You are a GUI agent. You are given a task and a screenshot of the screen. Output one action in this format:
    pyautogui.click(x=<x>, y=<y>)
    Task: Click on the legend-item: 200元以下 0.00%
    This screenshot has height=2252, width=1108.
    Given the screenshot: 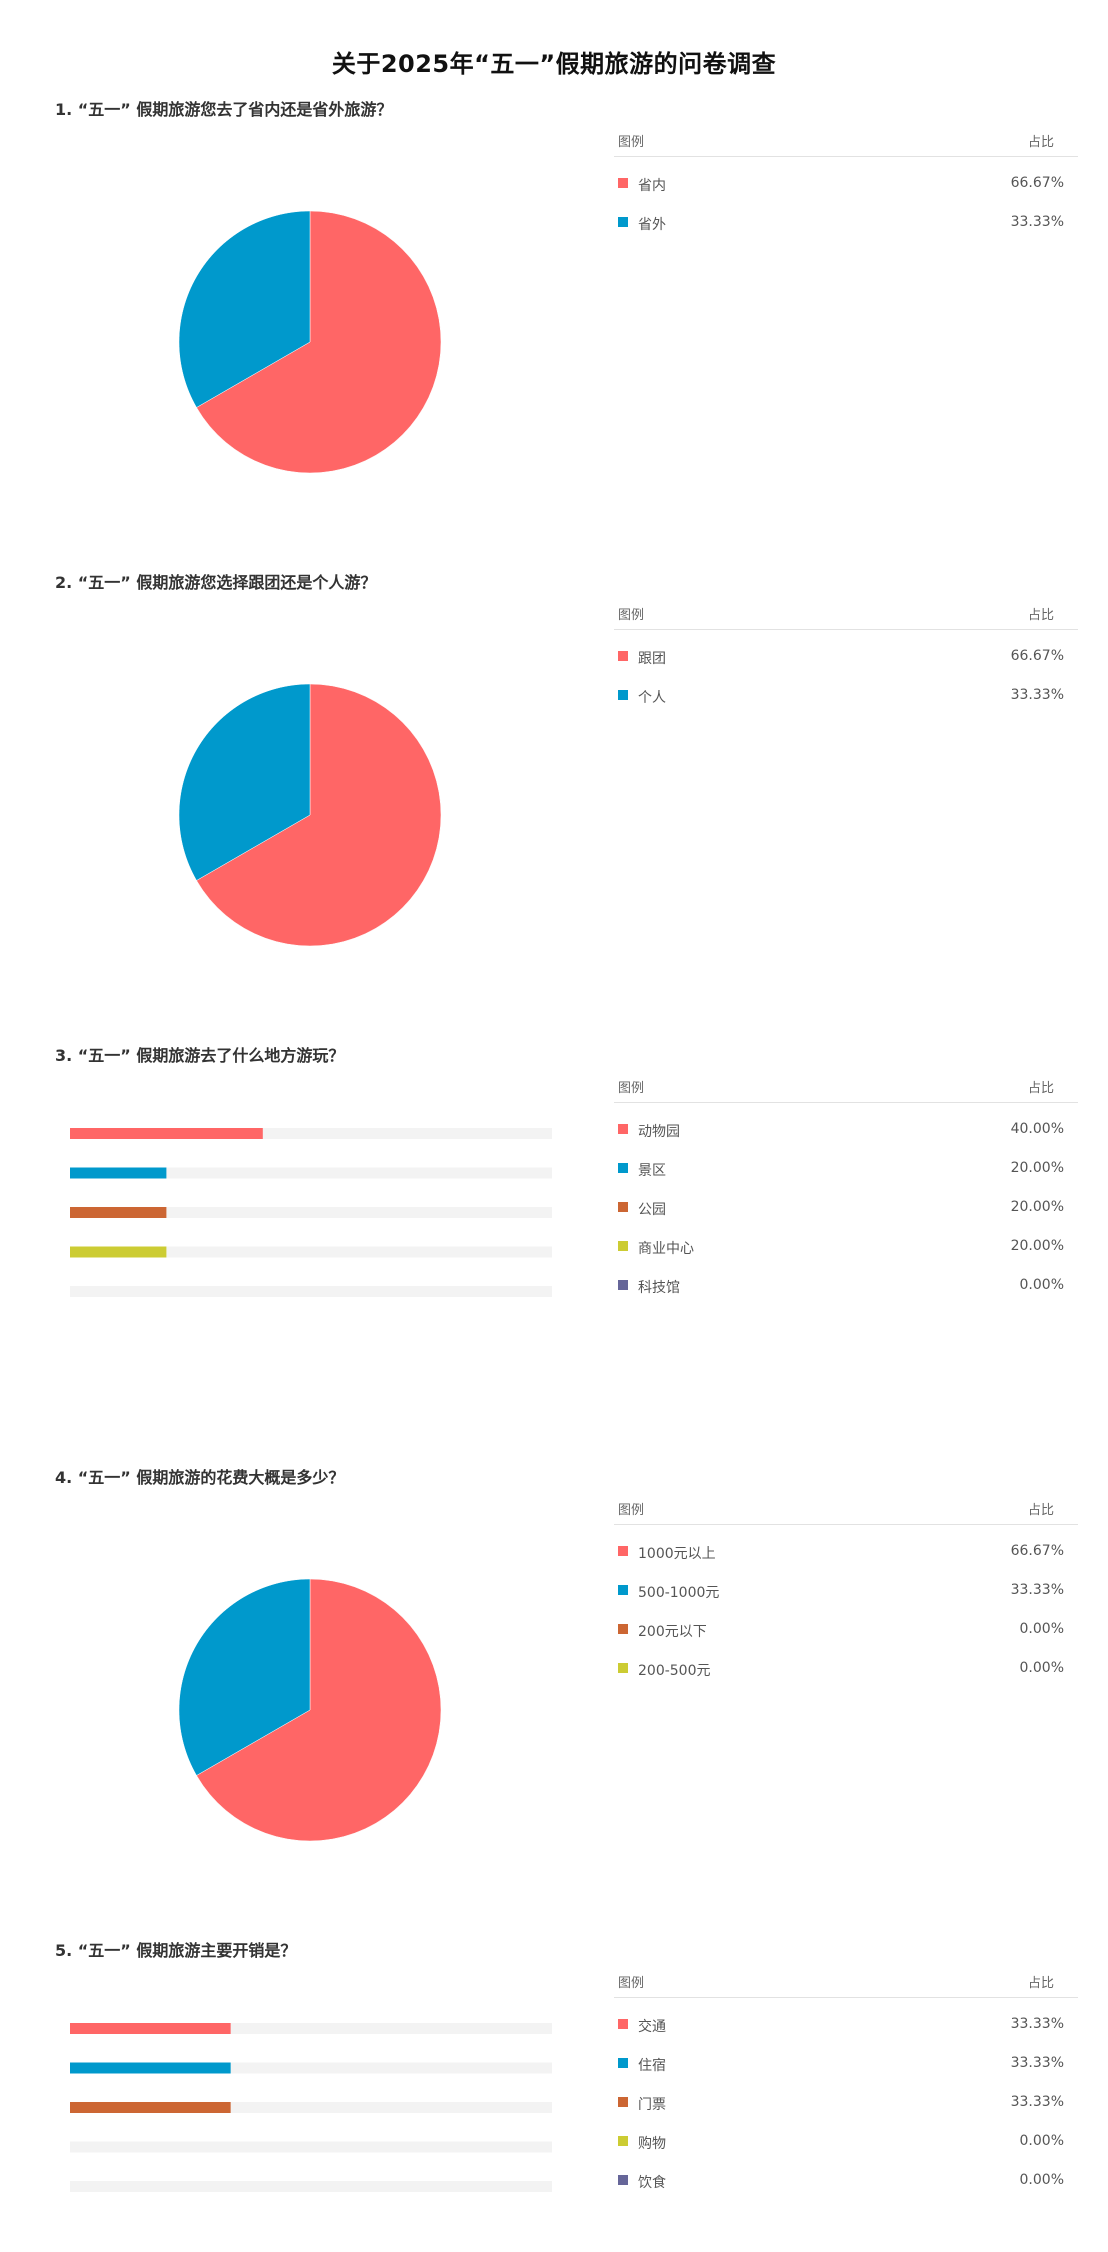 What is the action you would take?
    pyautogui.click(x=846, y=1630)
    